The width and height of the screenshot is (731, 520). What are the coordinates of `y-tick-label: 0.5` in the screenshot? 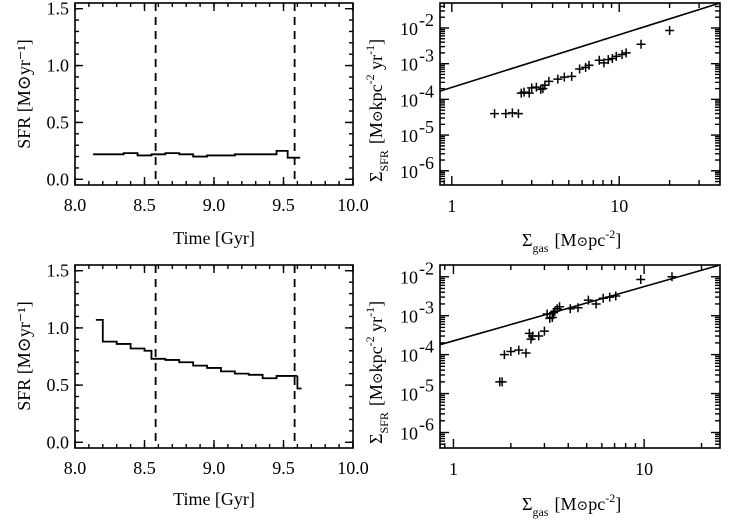 It's located at (58, 385).